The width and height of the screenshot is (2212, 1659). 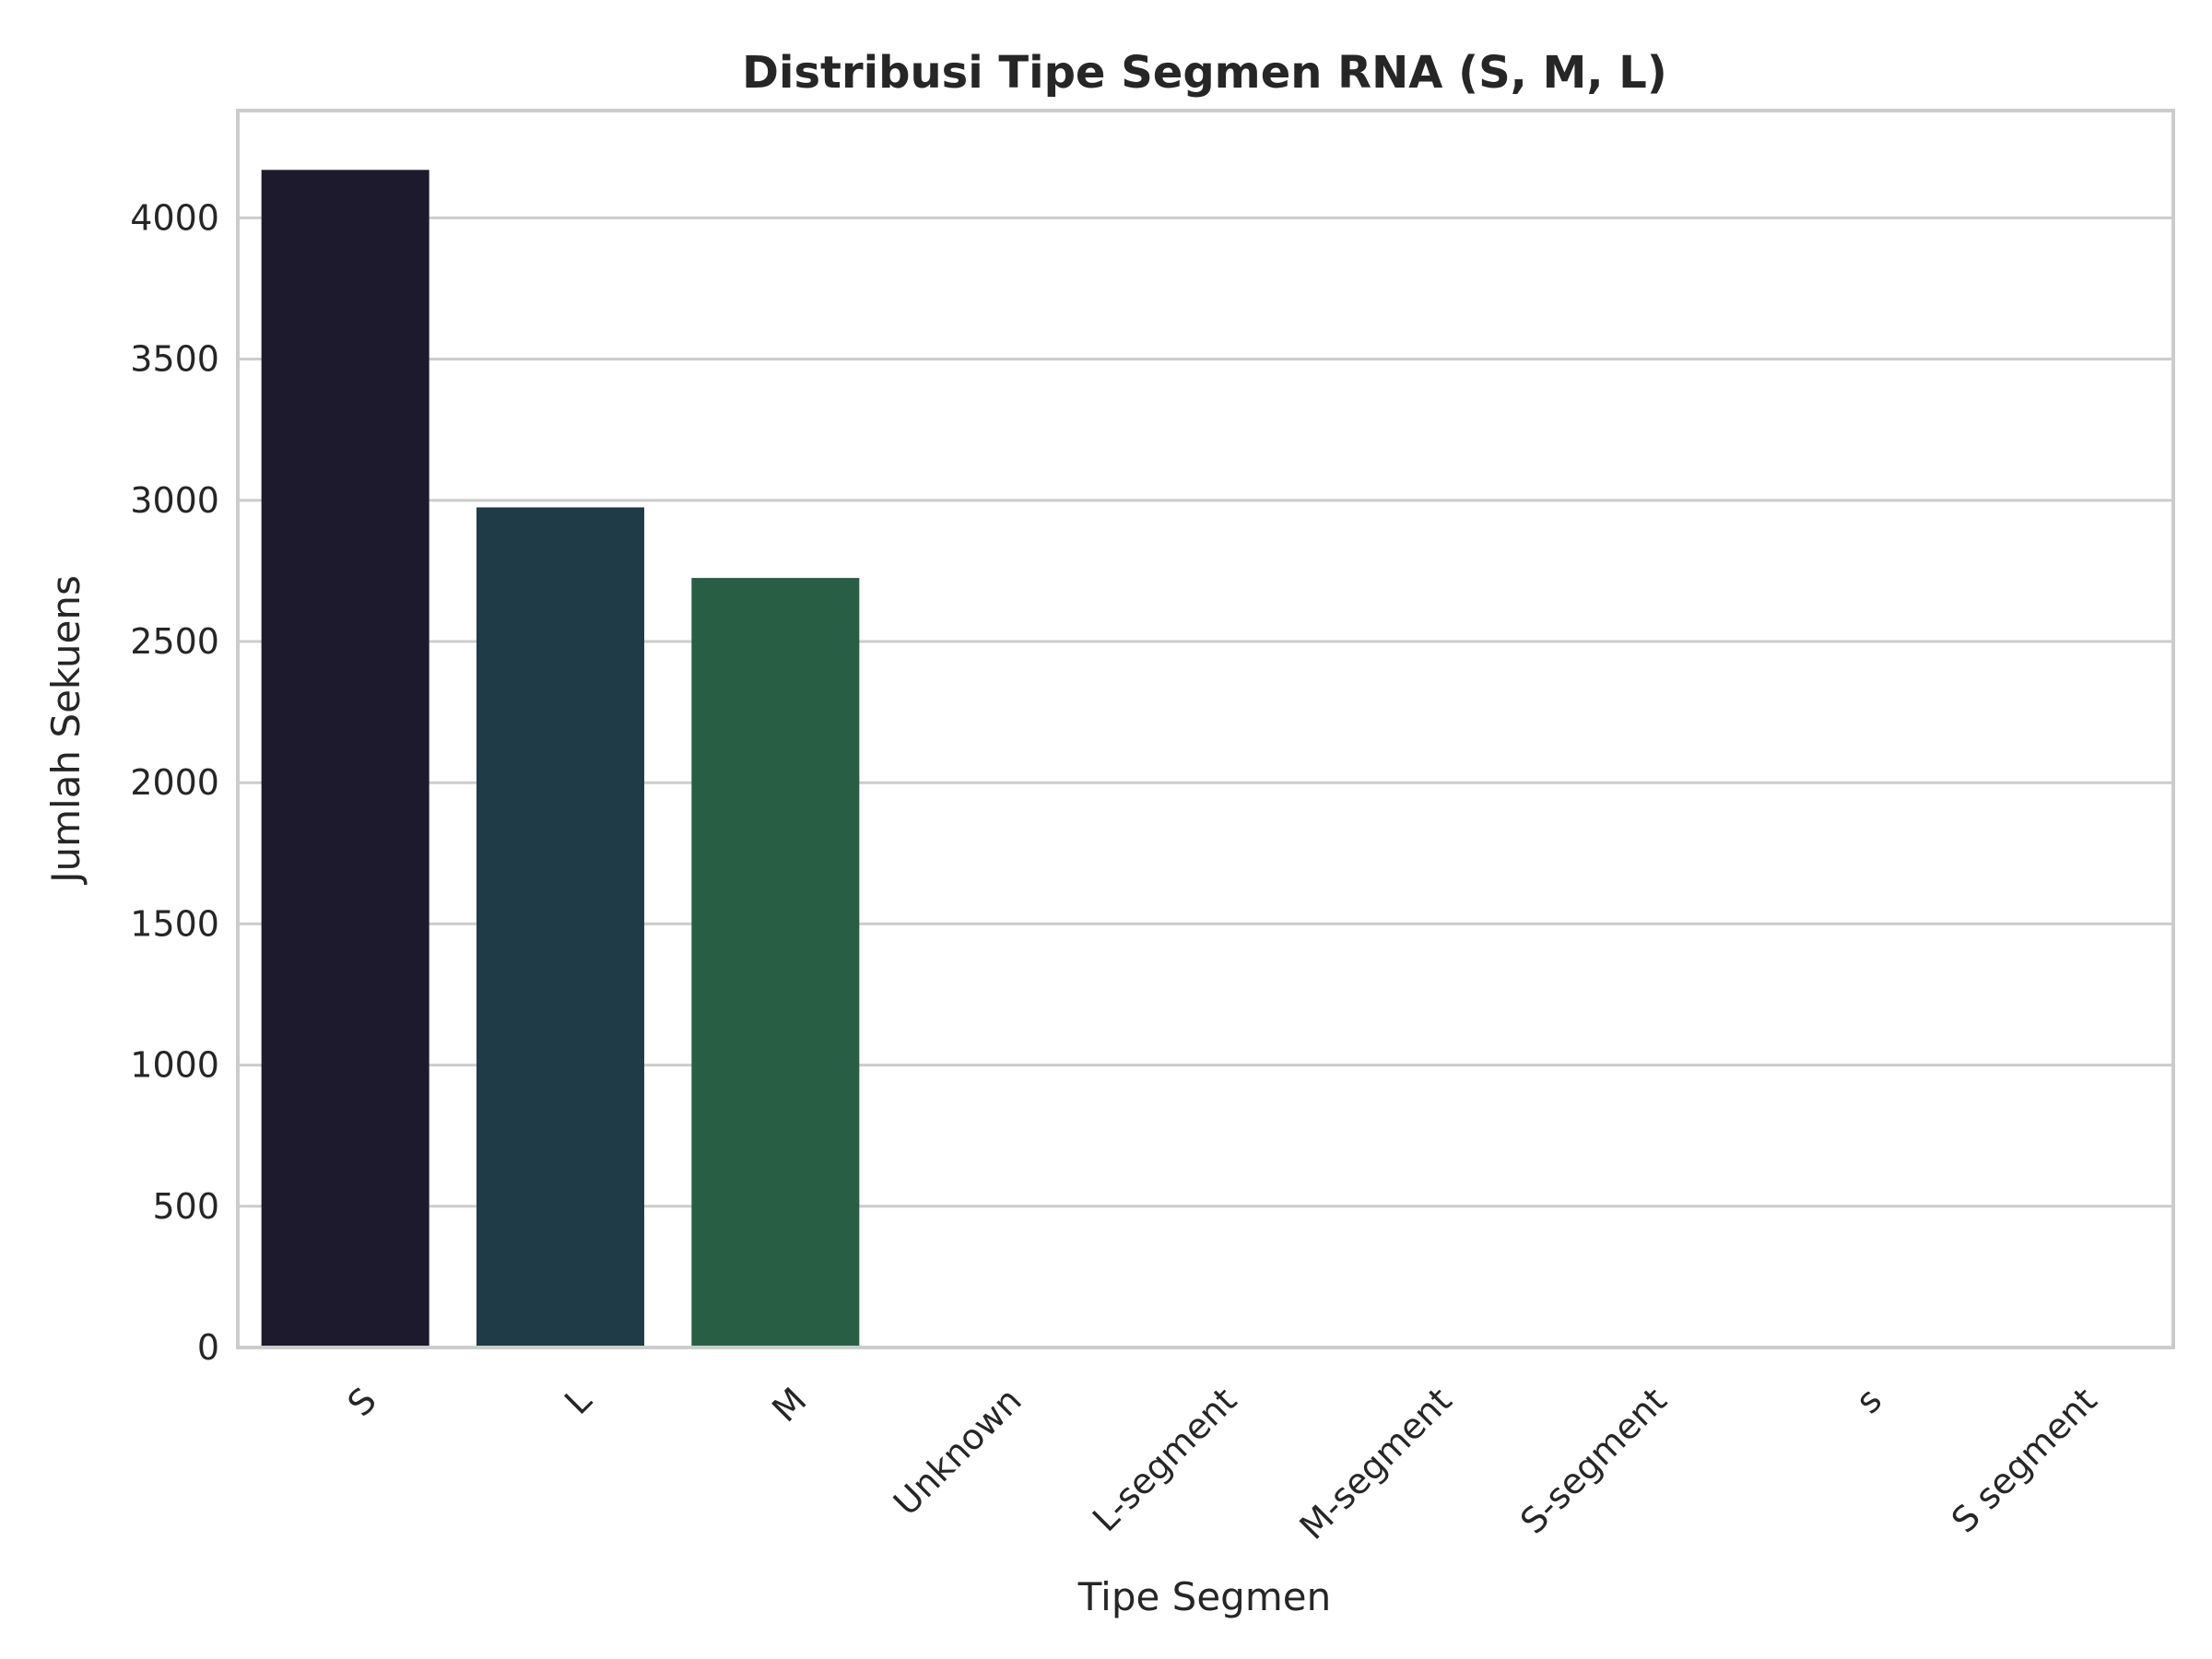 What do you see at coordinates (174, 359) in the screenshot?
I see `y-tick-label: 3500` at bounding box center [174, 359].